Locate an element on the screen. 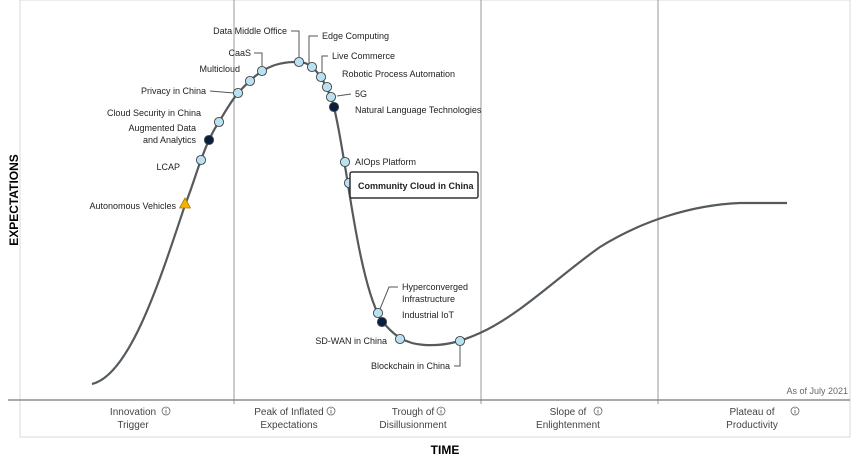  phase-label: Trough of is located at coordinates (413, 412).